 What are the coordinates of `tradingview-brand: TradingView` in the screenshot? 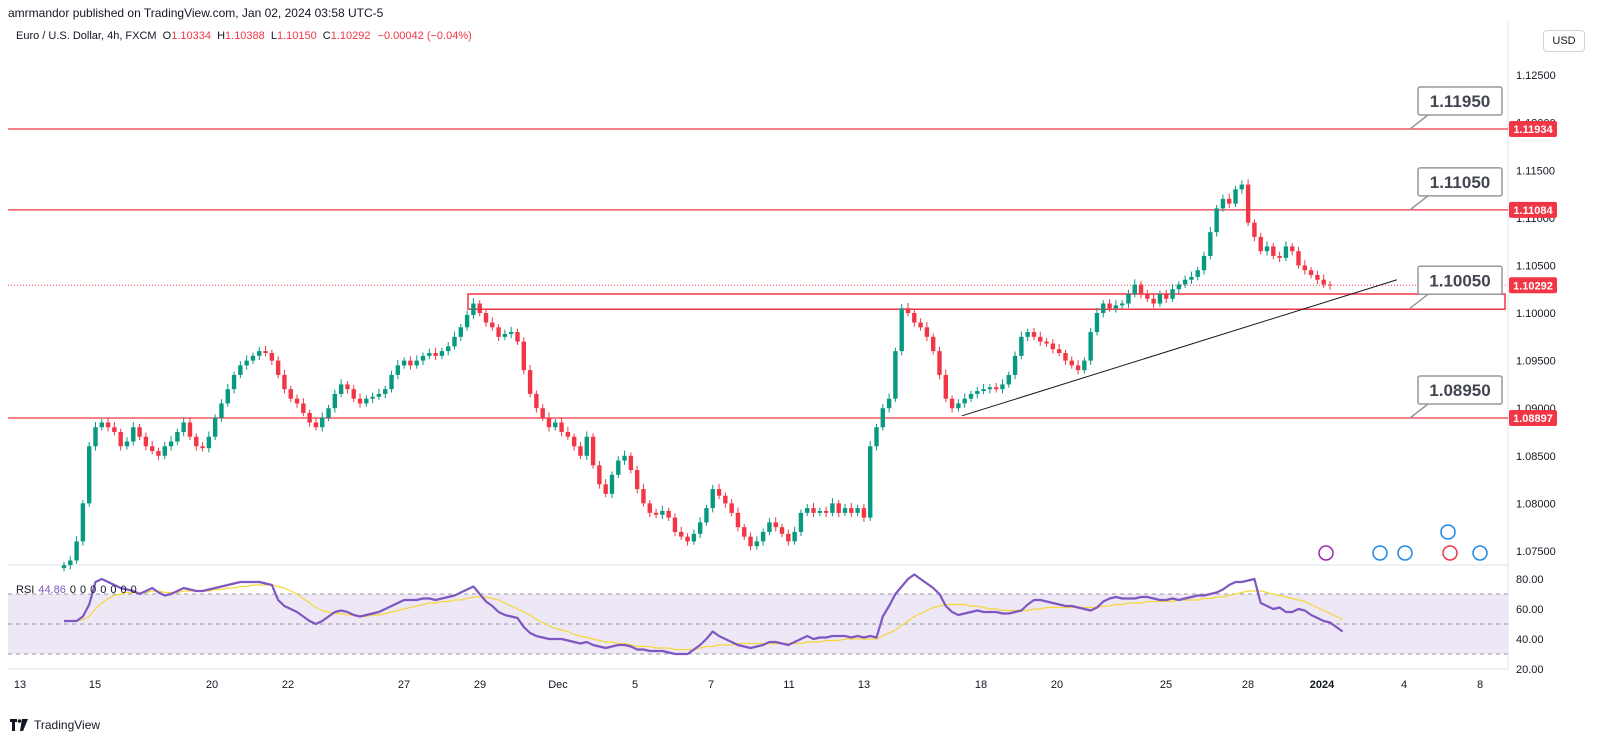 It's located at (55, 725).